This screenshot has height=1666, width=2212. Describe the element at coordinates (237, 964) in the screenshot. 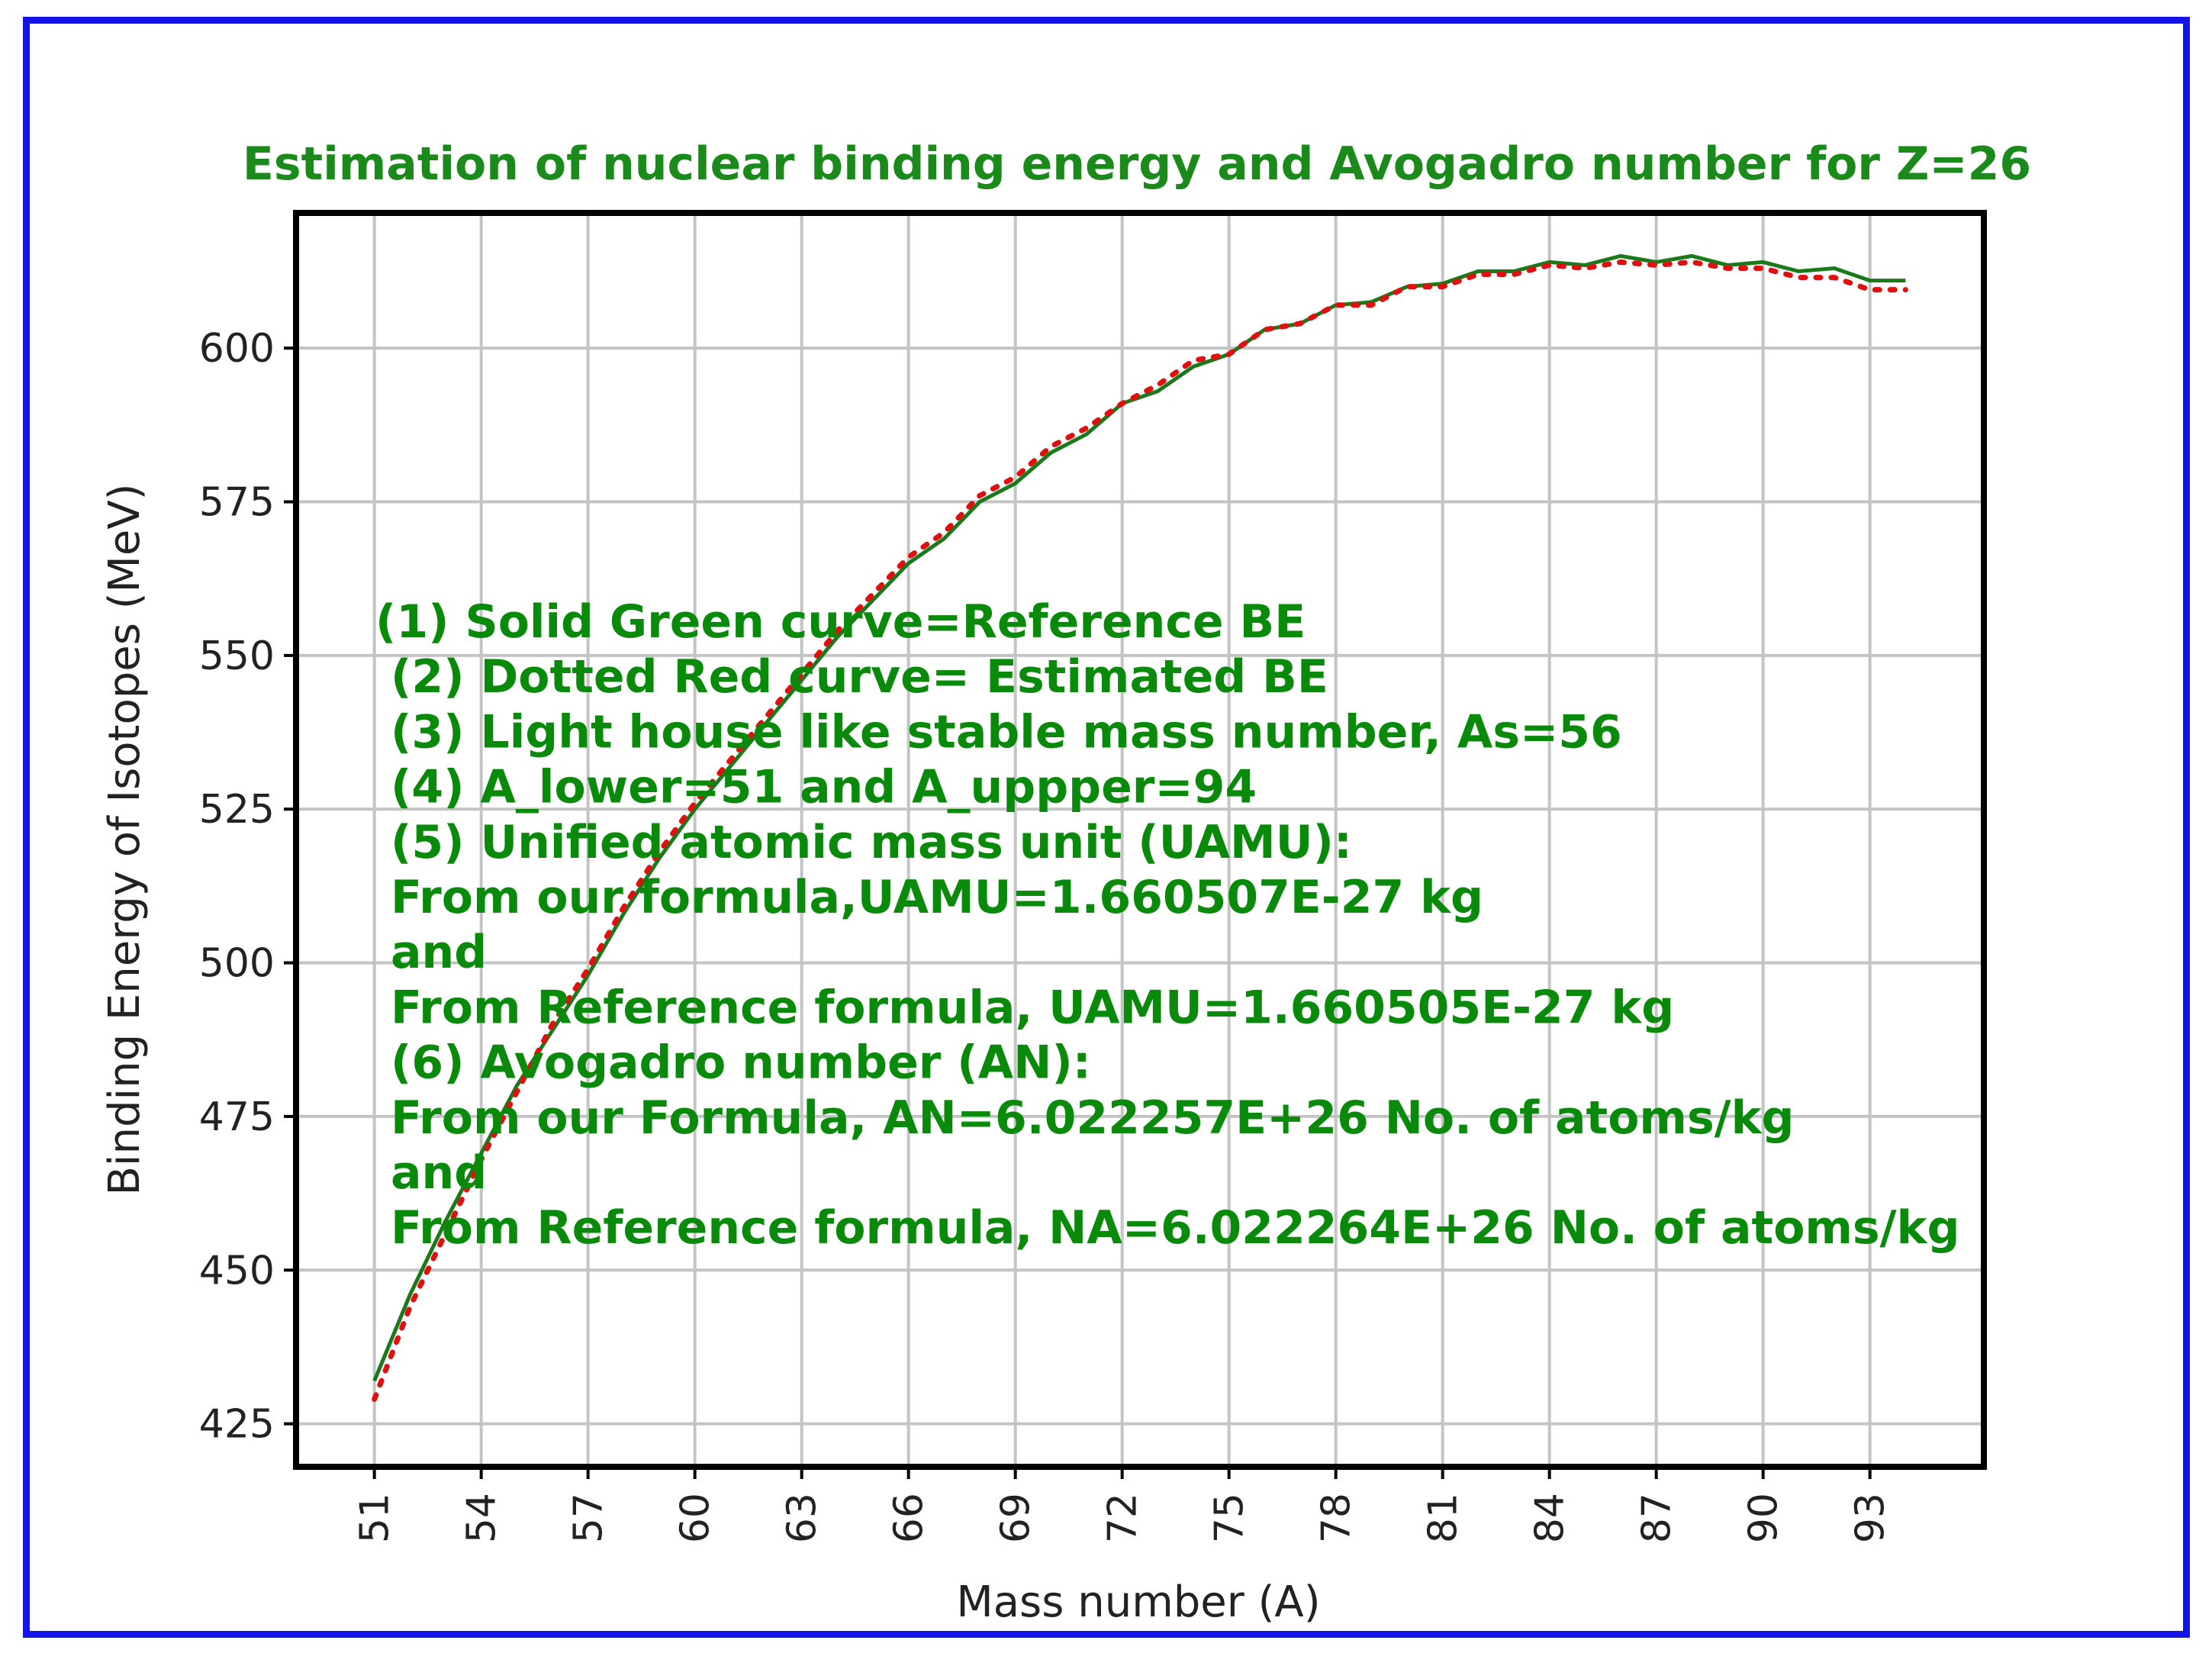

I see `y-tick-label: 500` at that location.